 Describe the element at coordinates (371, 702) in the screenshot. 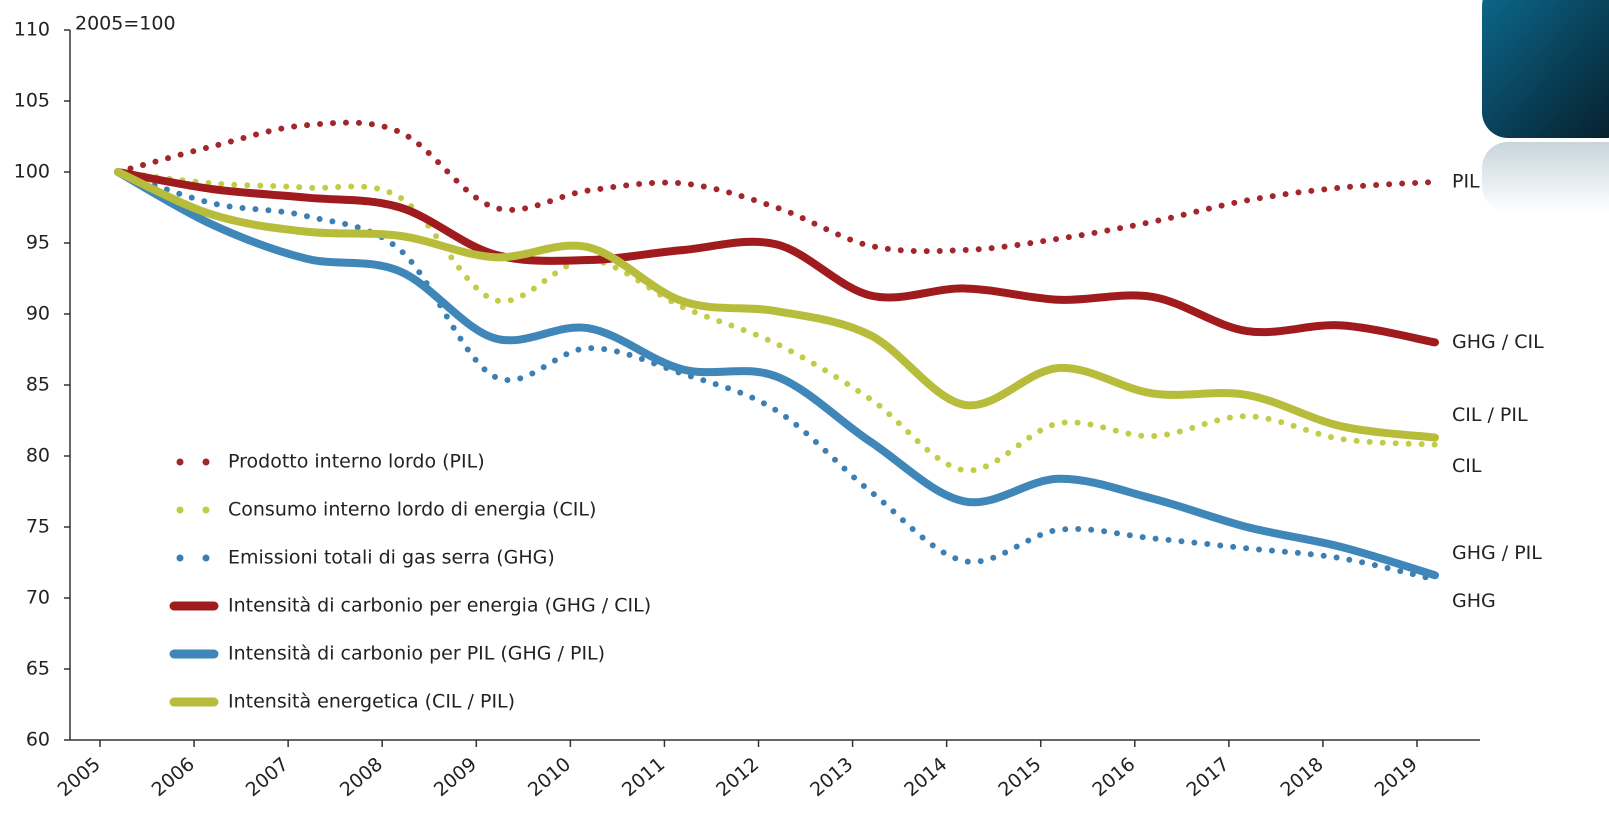

I see `legend-label: Intensità energetica (CIL / PIL)` at that location.